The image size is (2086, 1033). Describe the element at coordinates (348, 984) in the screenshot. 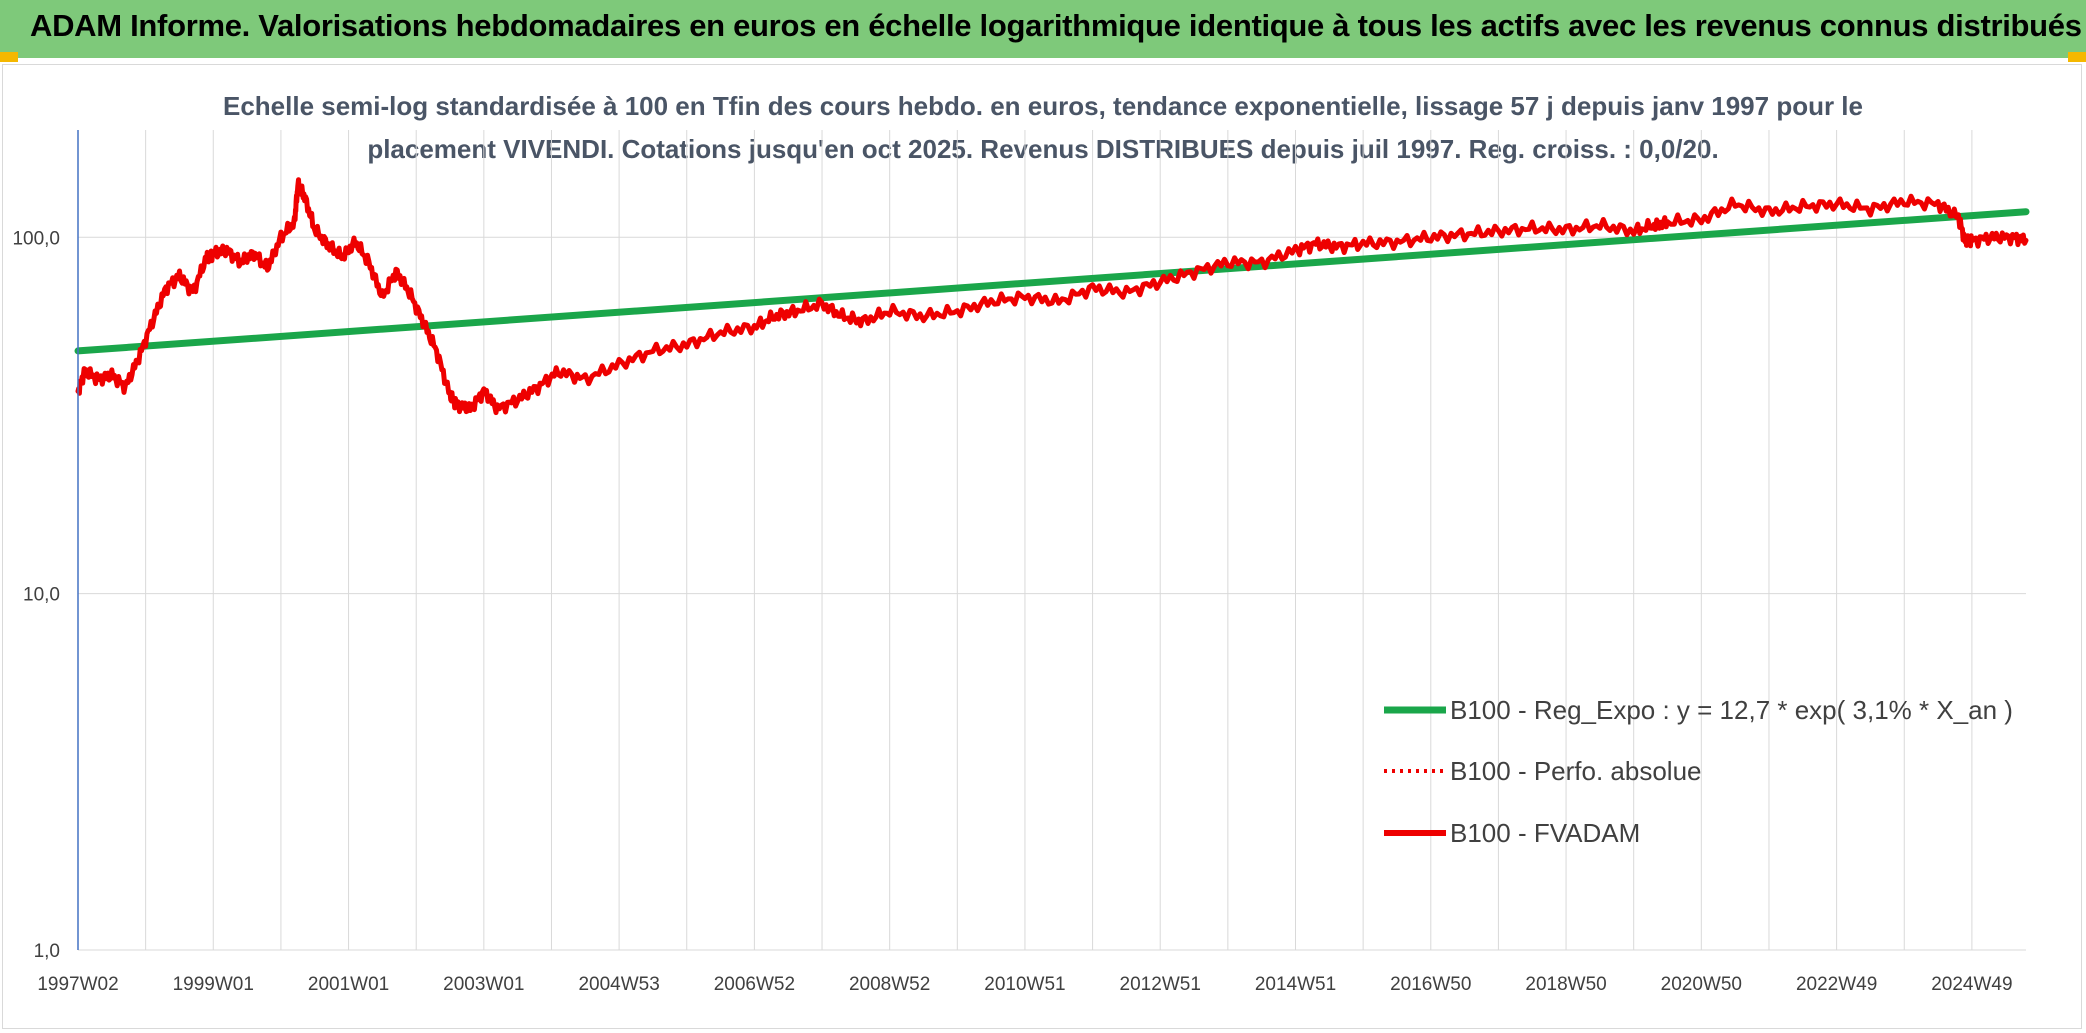

I see `x-tick-label: 2001W01` at that location.